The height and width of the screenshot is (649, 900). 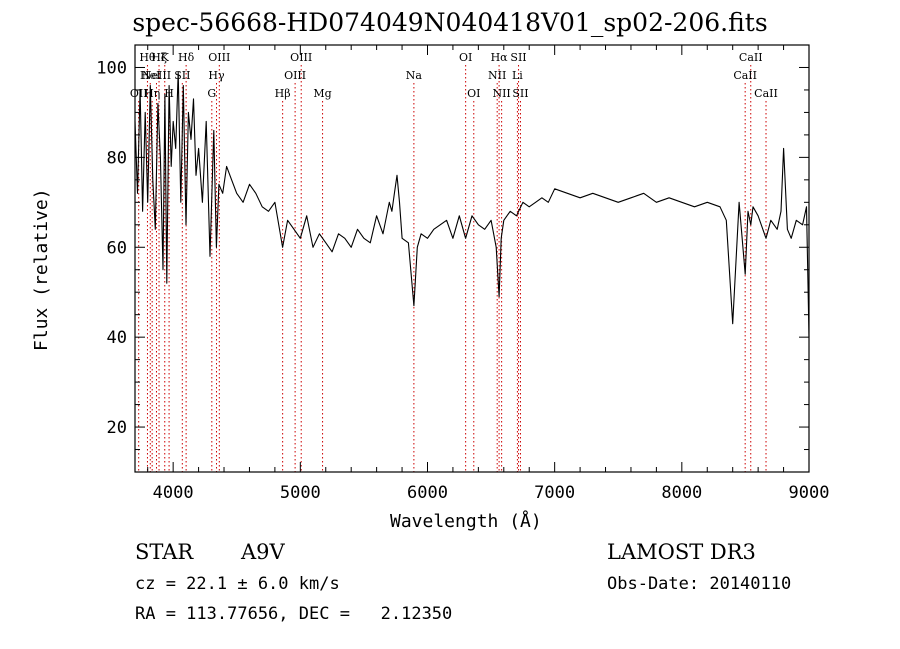 I want to click on redshift-value: cz = 22.1 ± 6.0 km/s, so click(x=237, y=584).